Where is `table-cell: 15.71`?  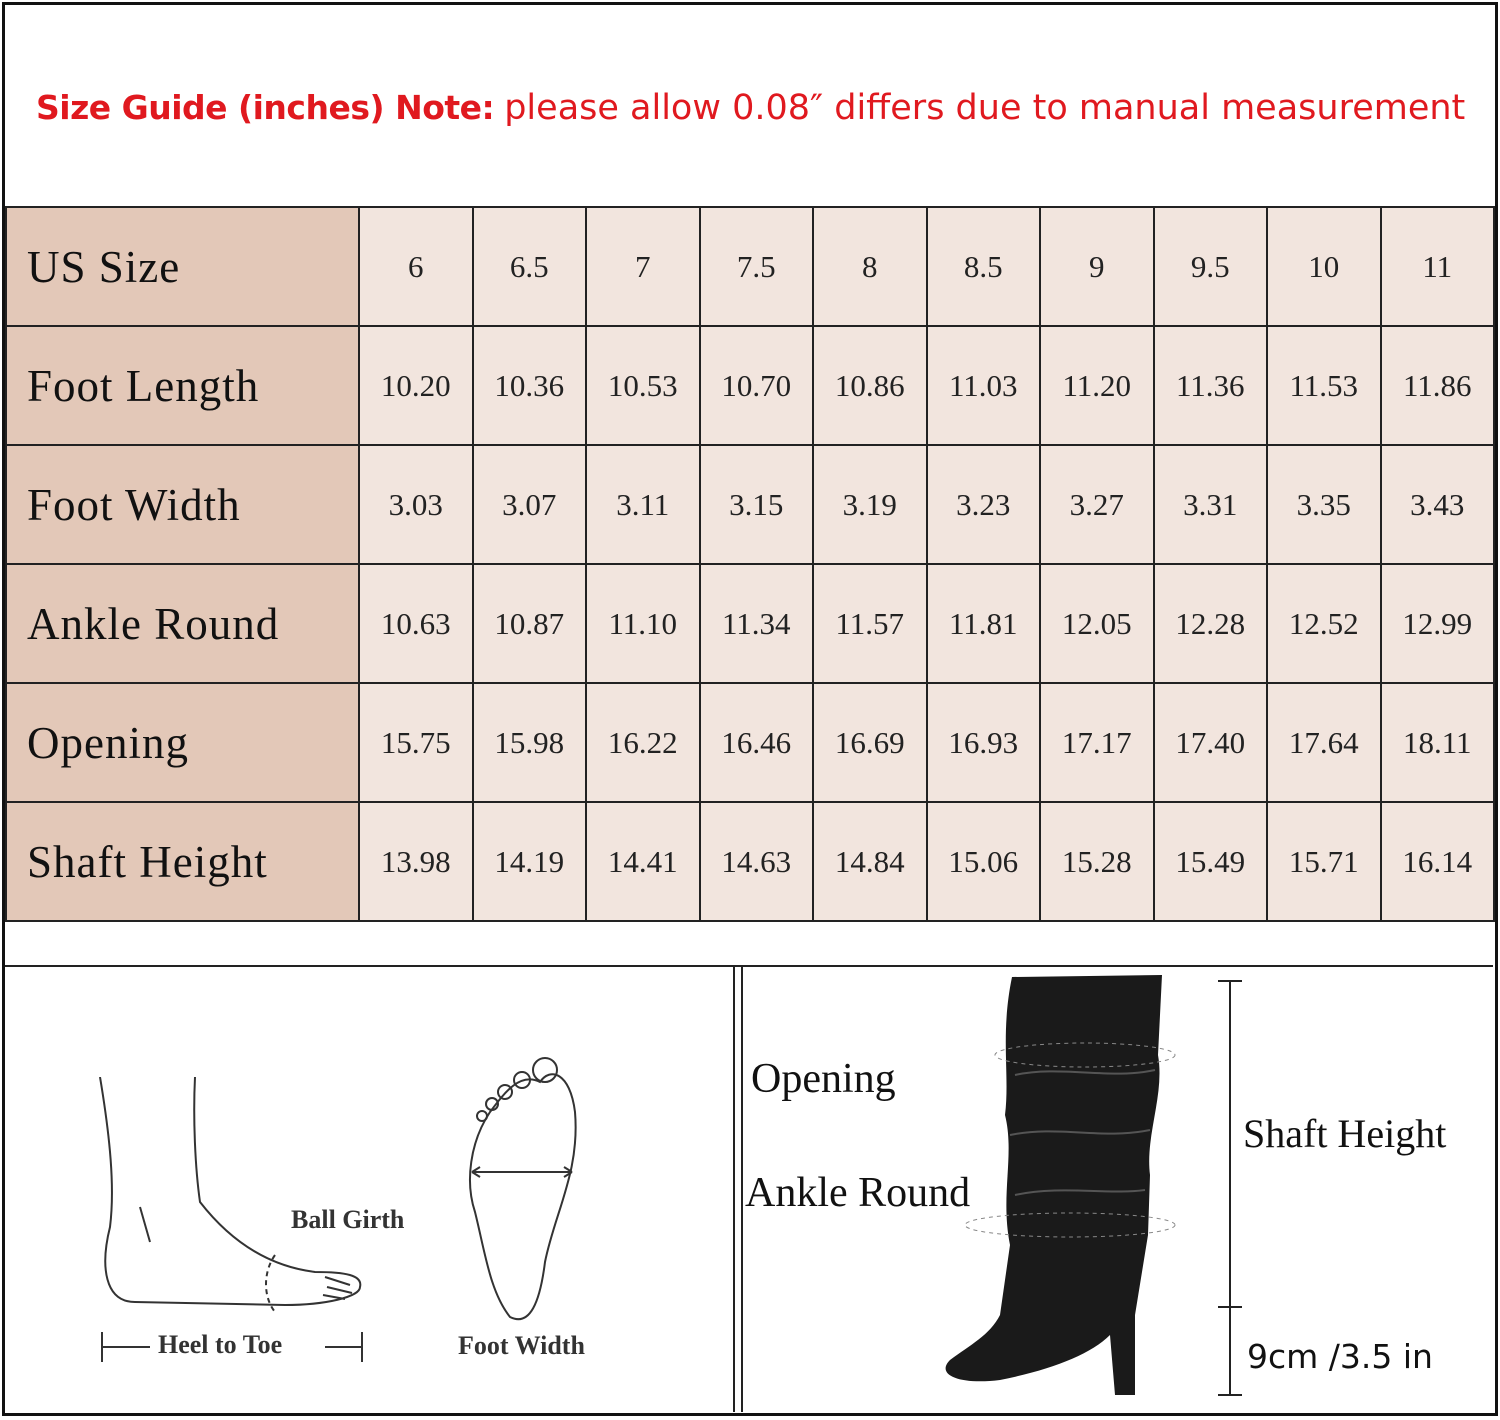
table-cell: 15.71 is located at coordinates (1324, 861).